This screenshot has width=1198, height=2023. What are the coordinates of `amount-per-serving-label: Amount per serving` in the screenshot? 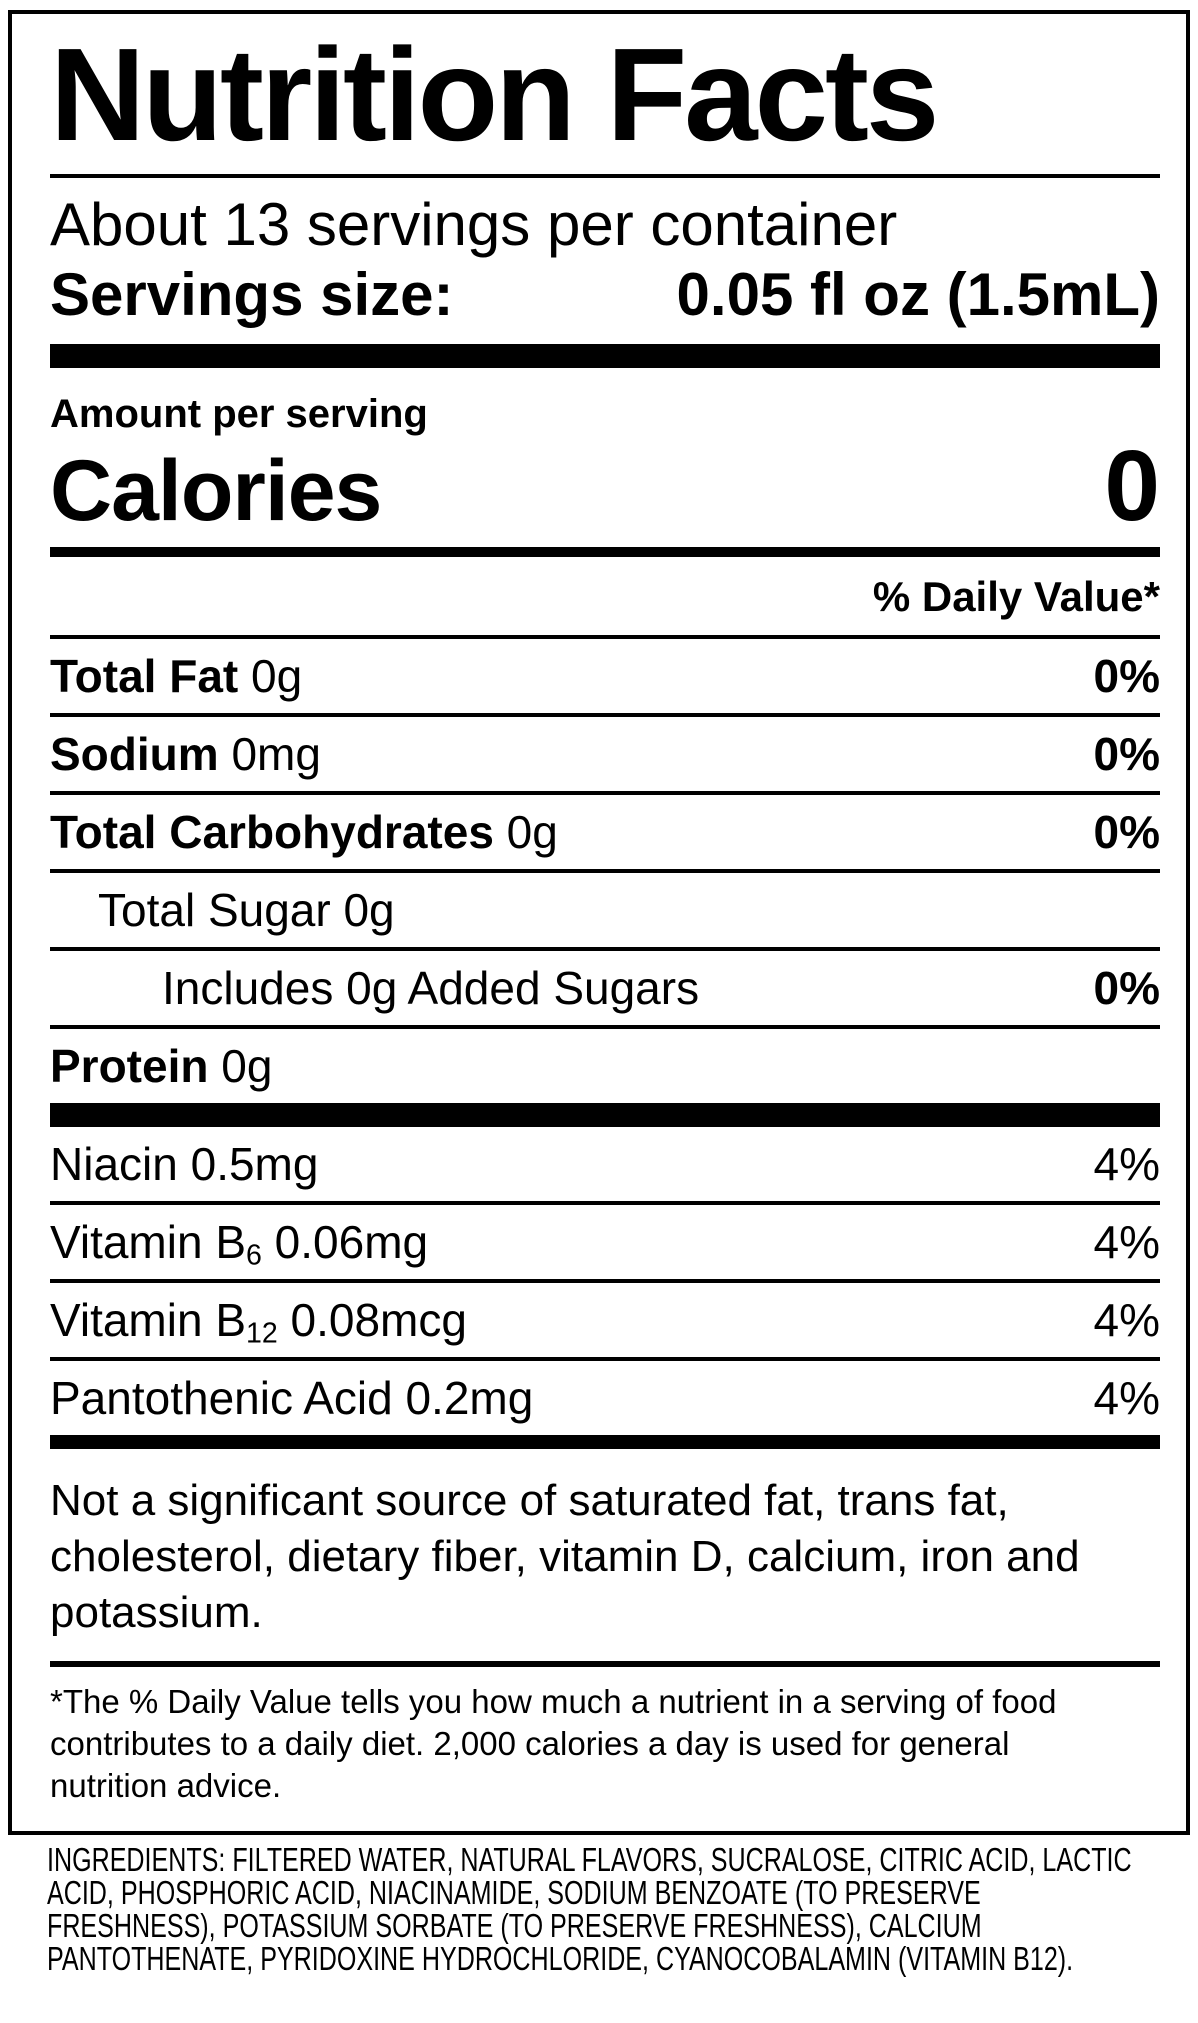 It's located at (239, 414).